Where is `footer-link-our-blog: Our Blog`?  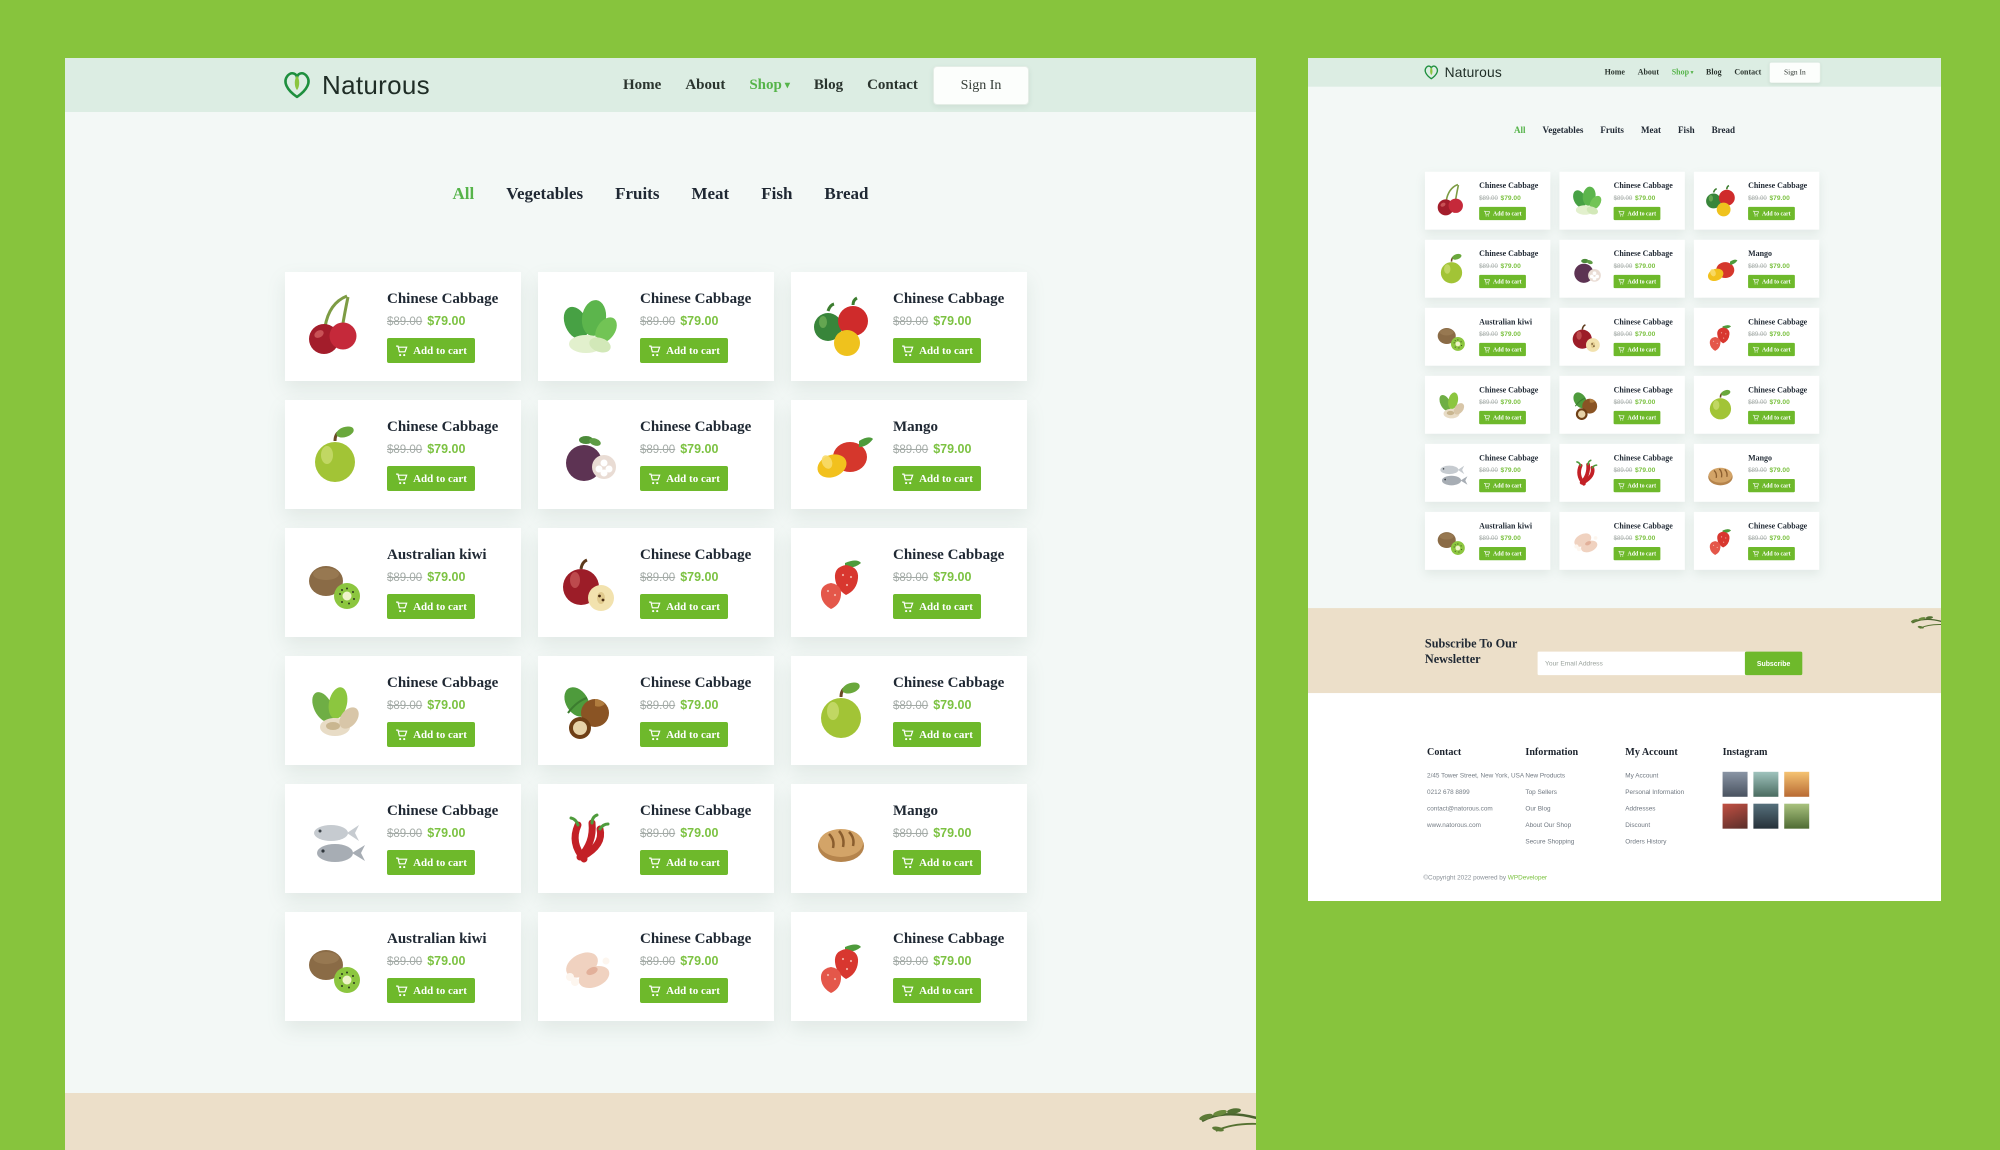 footer-link-our-blog: Our Blog is located at coordinates (1538, 808).